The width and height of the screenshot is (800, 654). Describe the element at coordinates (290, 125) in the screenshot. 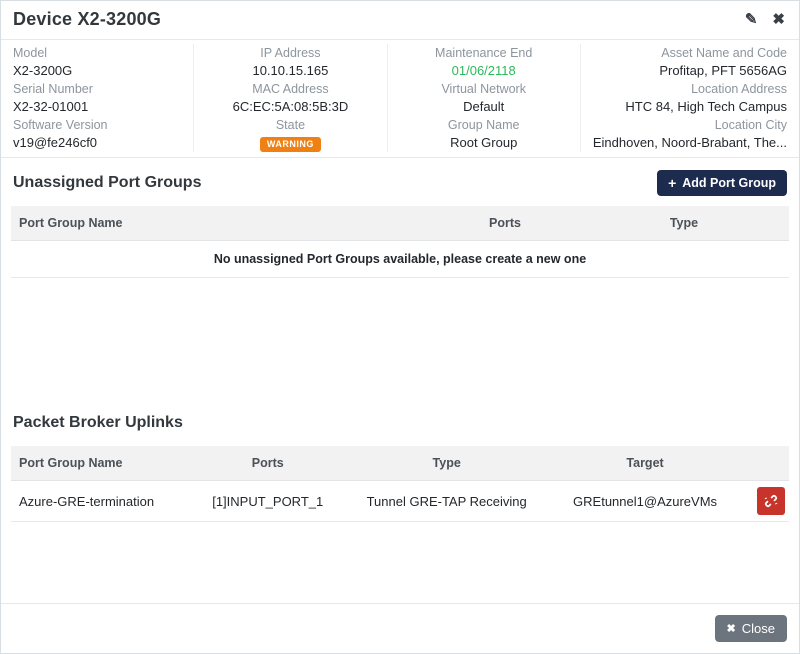

I see `field-label: State` at that location.